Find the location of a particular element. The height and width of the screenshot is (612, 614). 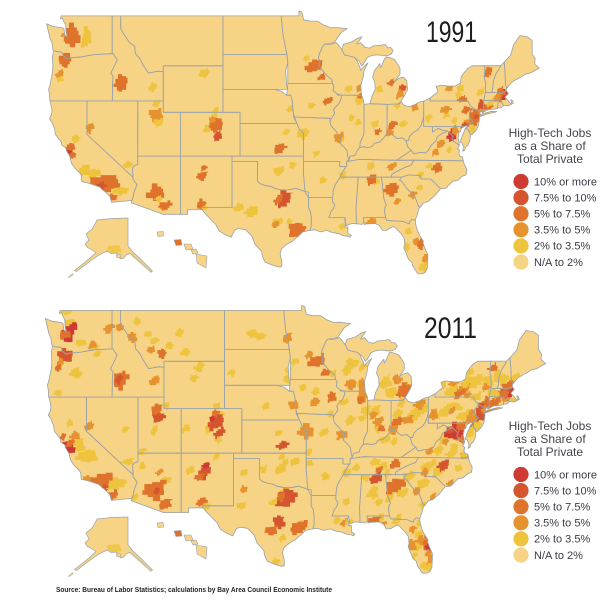

svg-text: 1991 is located at coordinates (451, 32).